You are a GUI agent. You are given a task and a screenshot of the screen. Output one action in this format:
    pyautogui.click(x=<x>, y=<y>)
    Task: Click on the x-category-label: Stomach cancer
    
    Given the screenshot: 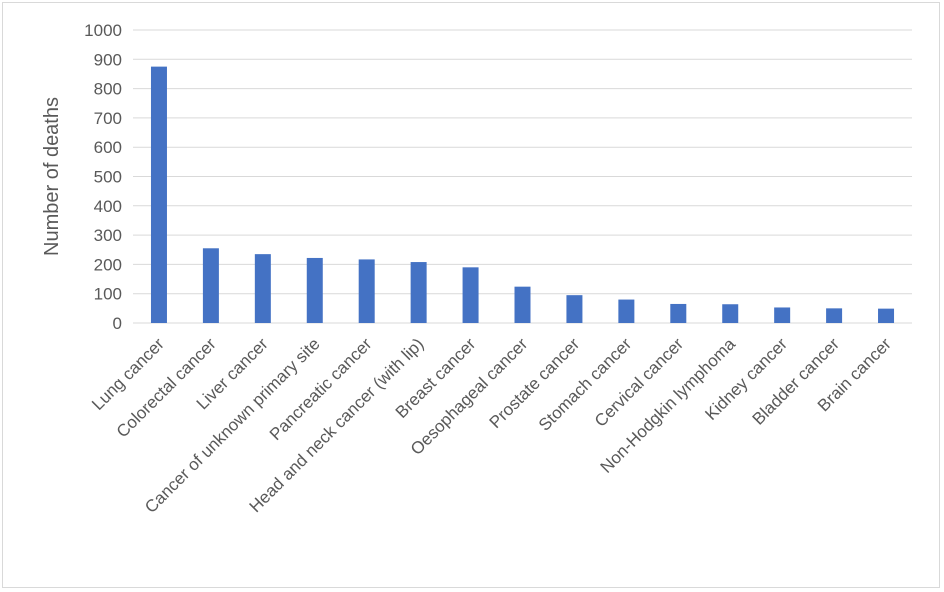 What is the action you would take?
    pyautogui.click(x=585, y=384)
    